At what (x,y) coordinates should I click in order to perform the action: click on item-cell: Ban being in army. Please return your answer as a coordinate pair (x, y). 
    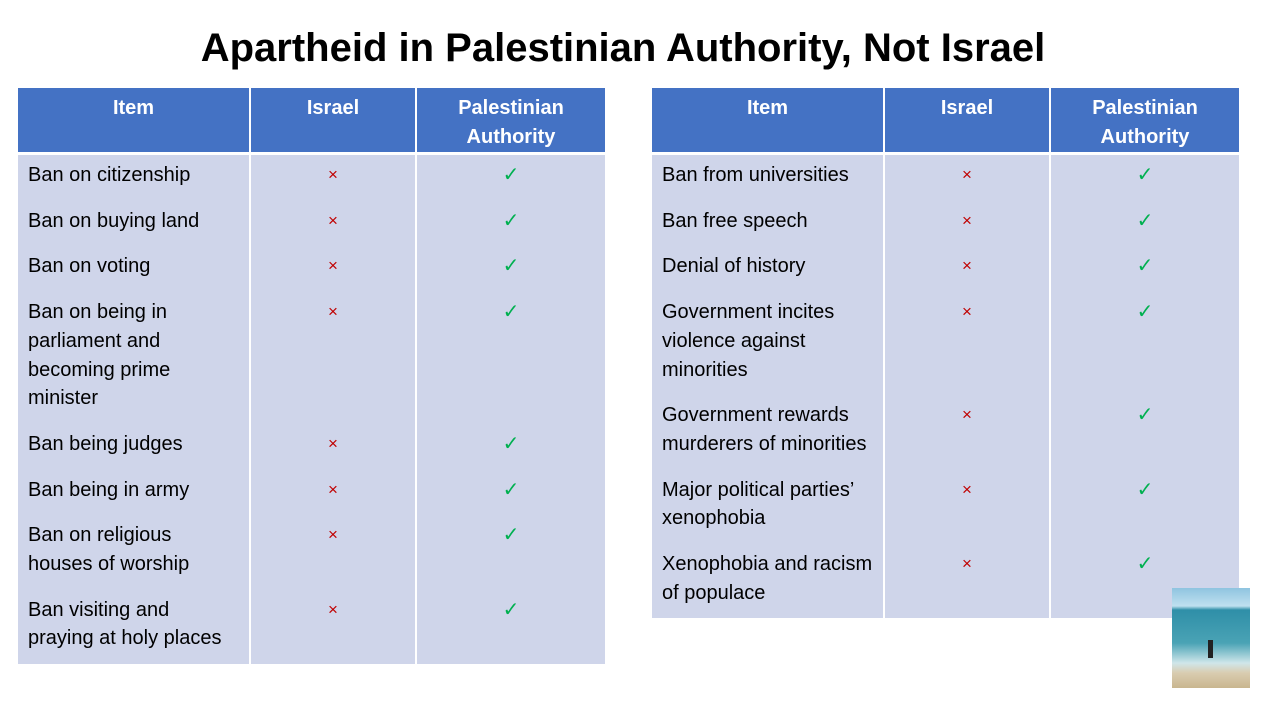
    Looking at the image, I should click on (134, 492).